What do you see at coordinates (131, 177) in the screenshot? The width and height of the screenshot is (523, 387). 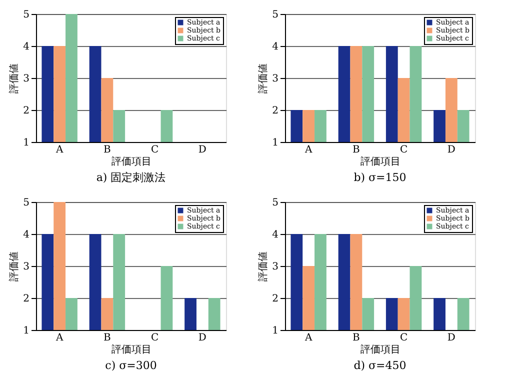 I see `text: a) 固定刺激法` at bounding box center [131, 177].